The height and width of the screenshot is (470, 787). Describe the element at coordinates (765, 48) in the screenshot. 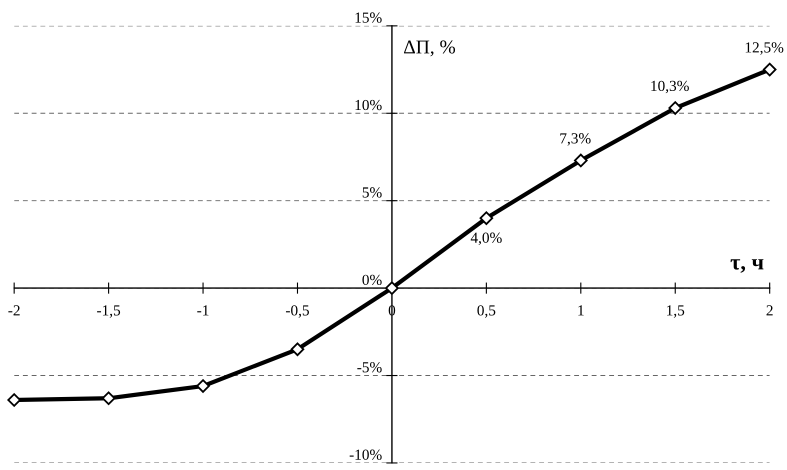

I see `data-label: 12,5%` at that location.